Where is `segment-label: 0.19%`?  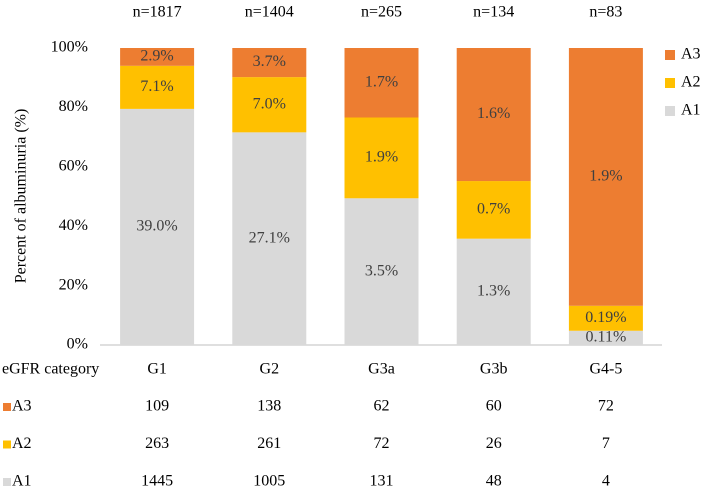 segment-label: 0.19% is located at coordinates (605, 317).